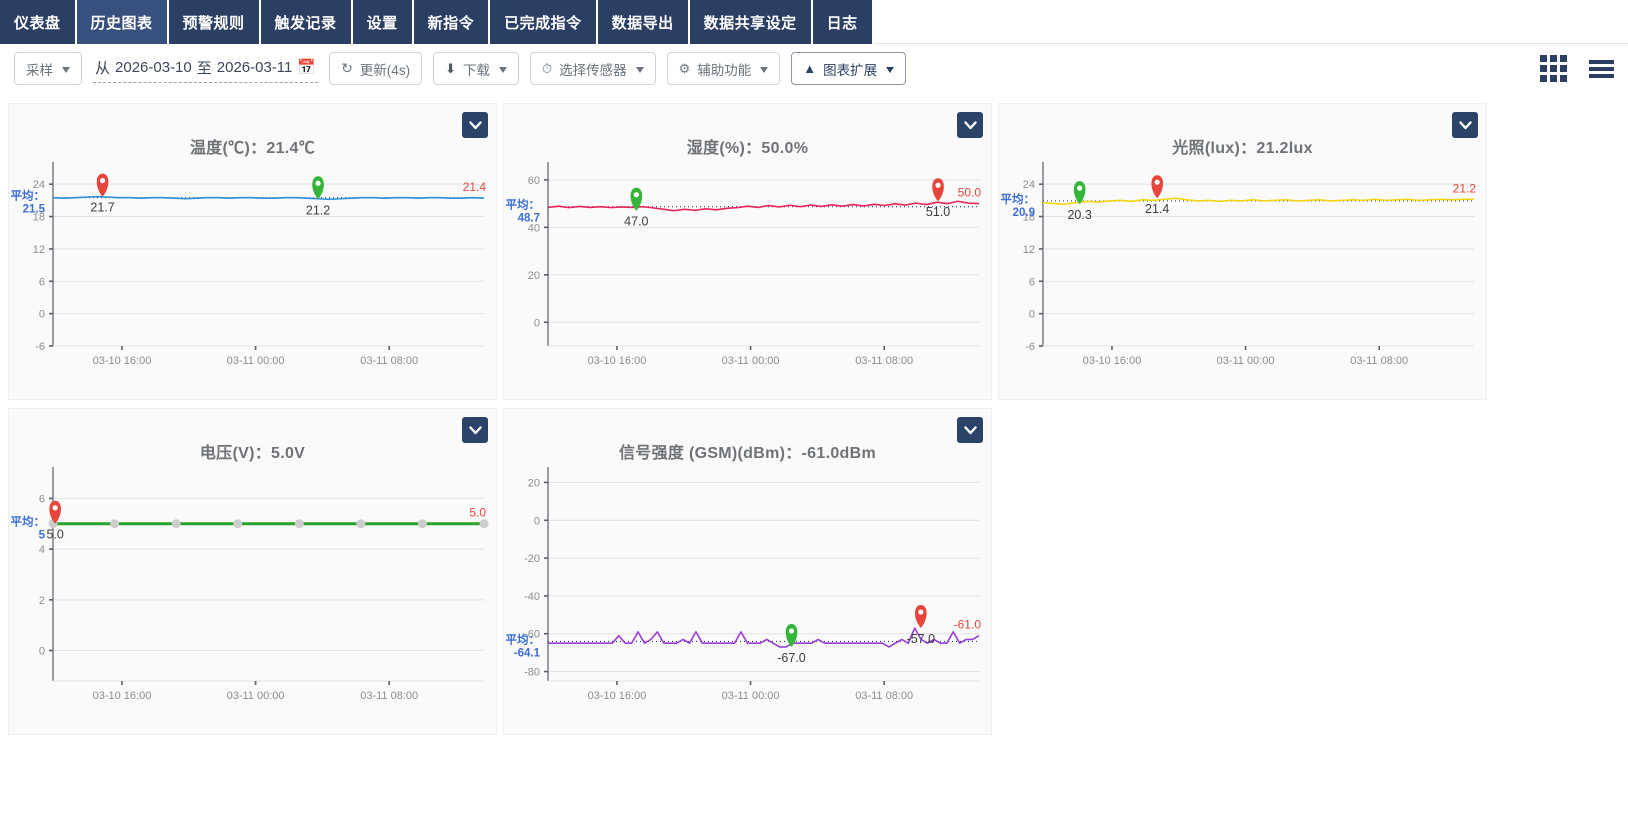 The width and height of the screenshot is (1628, 816). I want to click on select-sensor-label: 选择传感器, so click(593, 70).